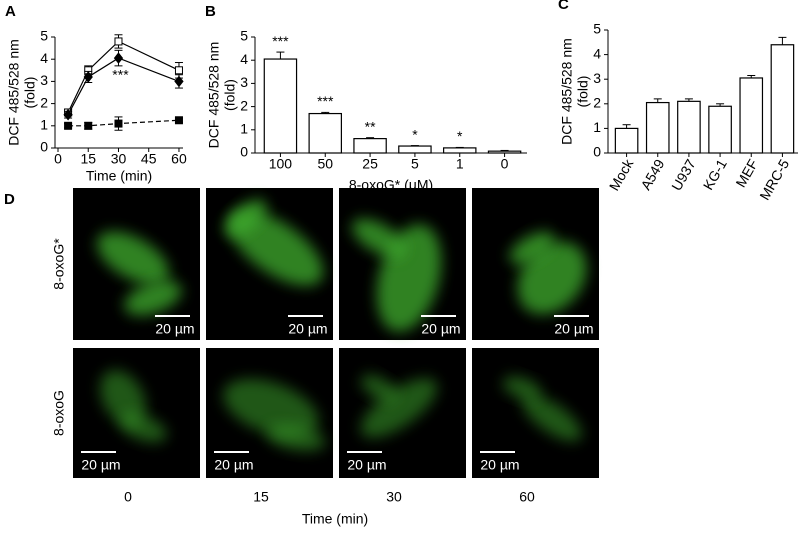  Describe the element at coordinates (370, 126) in the screenshot. I see `significance: **` at that location.